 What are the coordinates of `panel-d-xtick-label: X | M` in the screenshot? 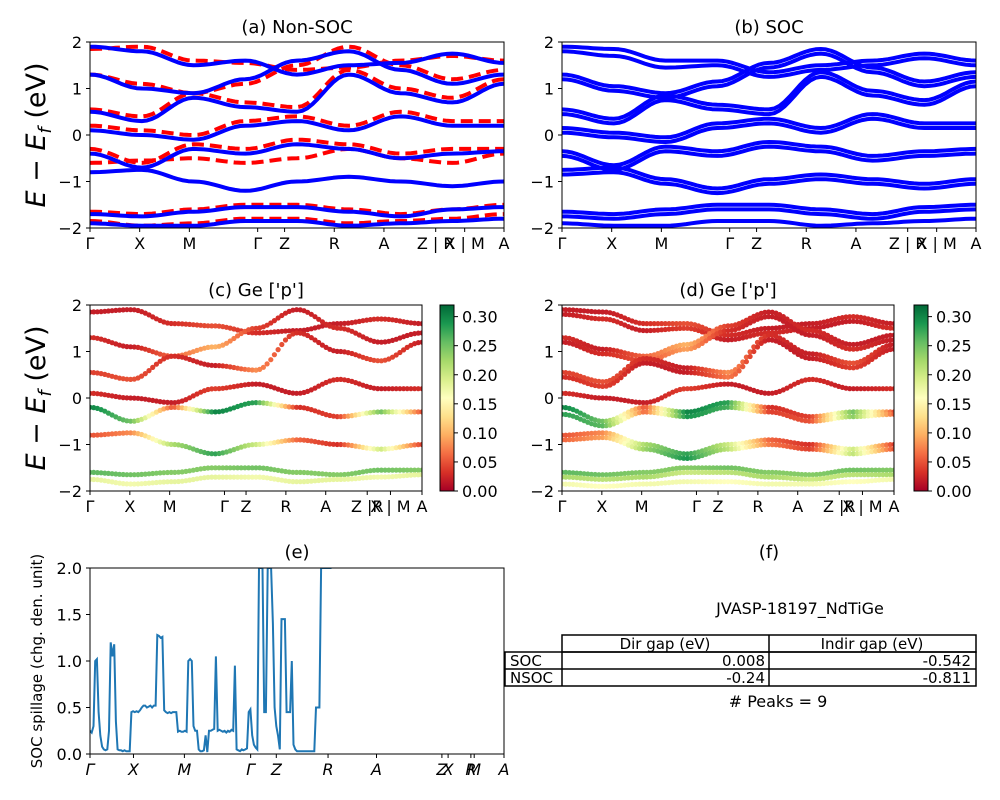 It's located at (862, 506).